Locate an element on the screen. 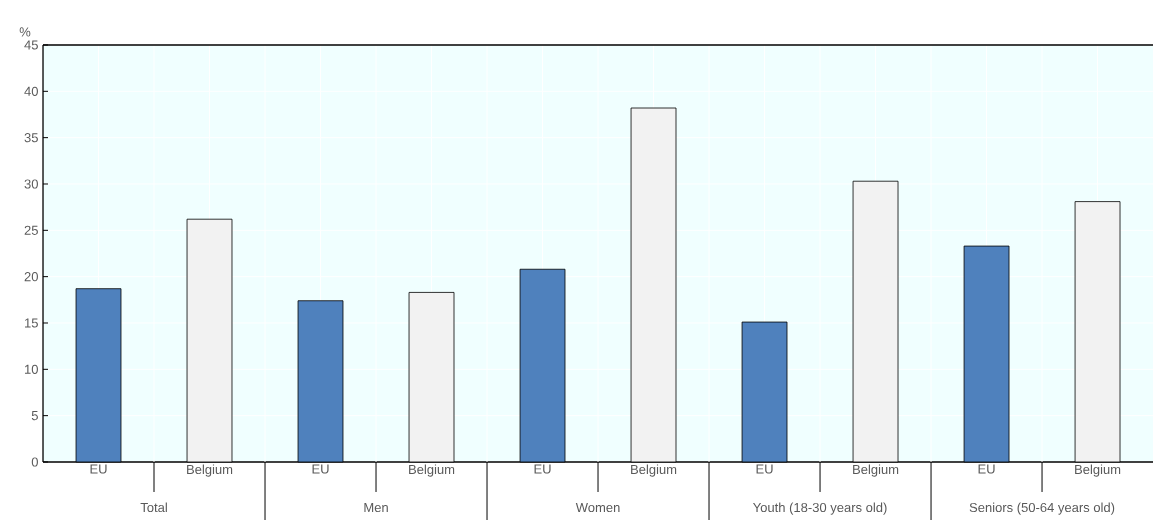 The image size is (1153, 520). y-tick-label: 5 is located at coordinates (34, 416).